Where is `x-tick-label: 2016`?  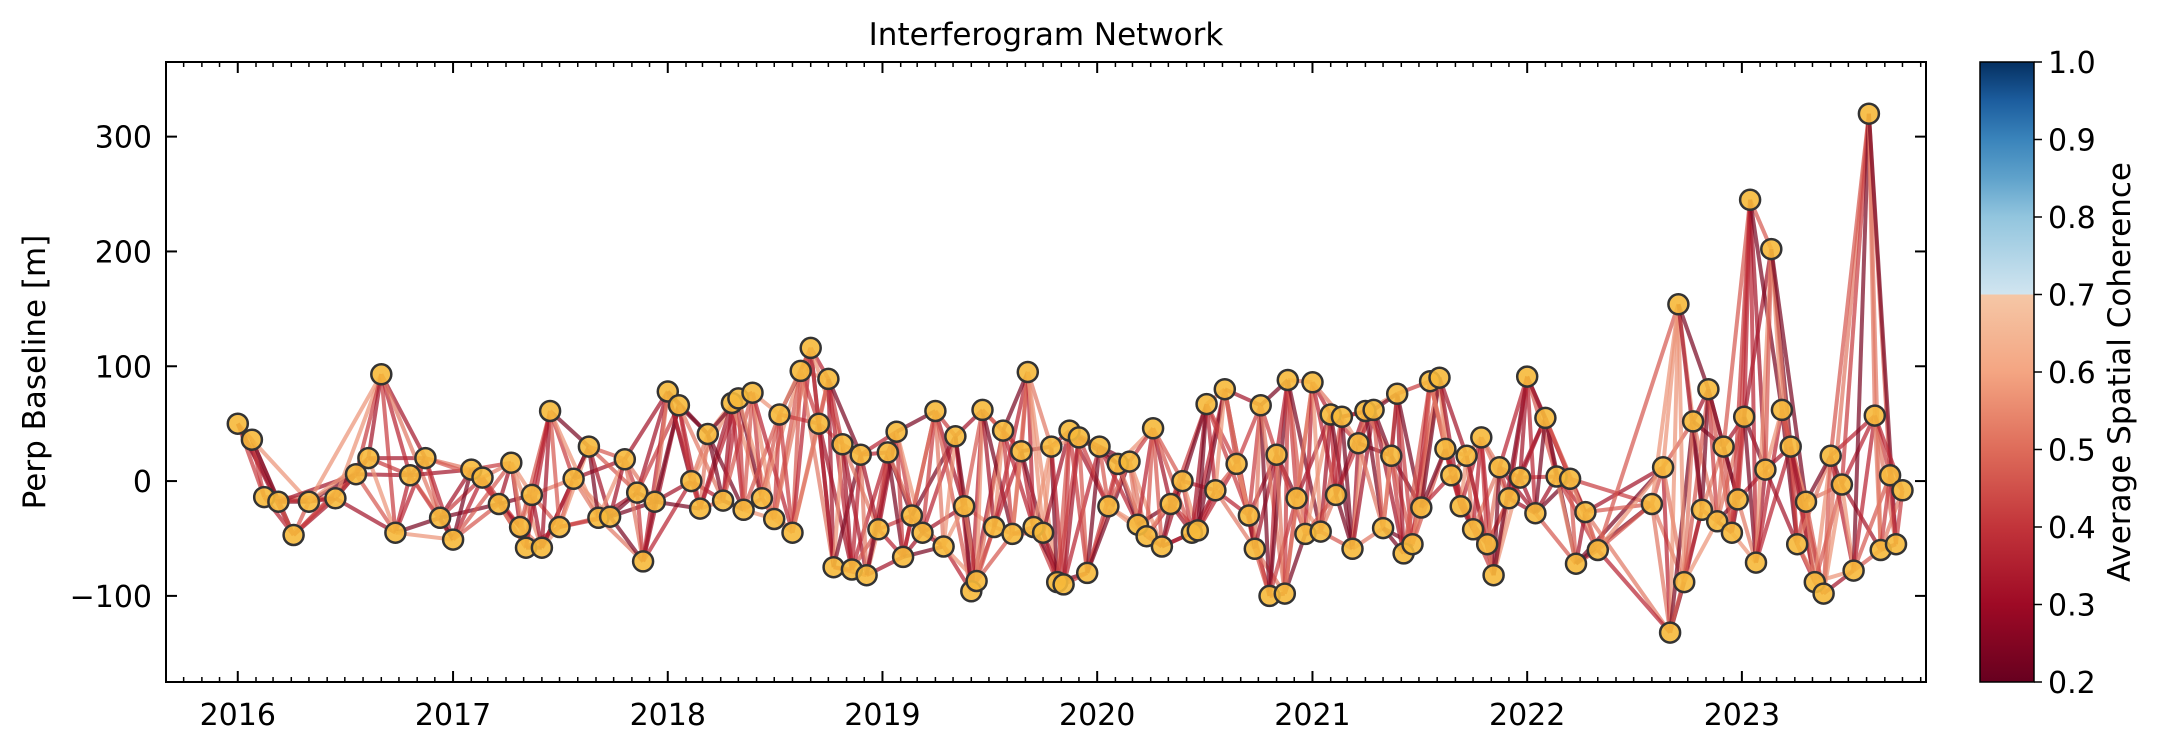
x-tick-label: 2016 is located at coordinates (238, 715).